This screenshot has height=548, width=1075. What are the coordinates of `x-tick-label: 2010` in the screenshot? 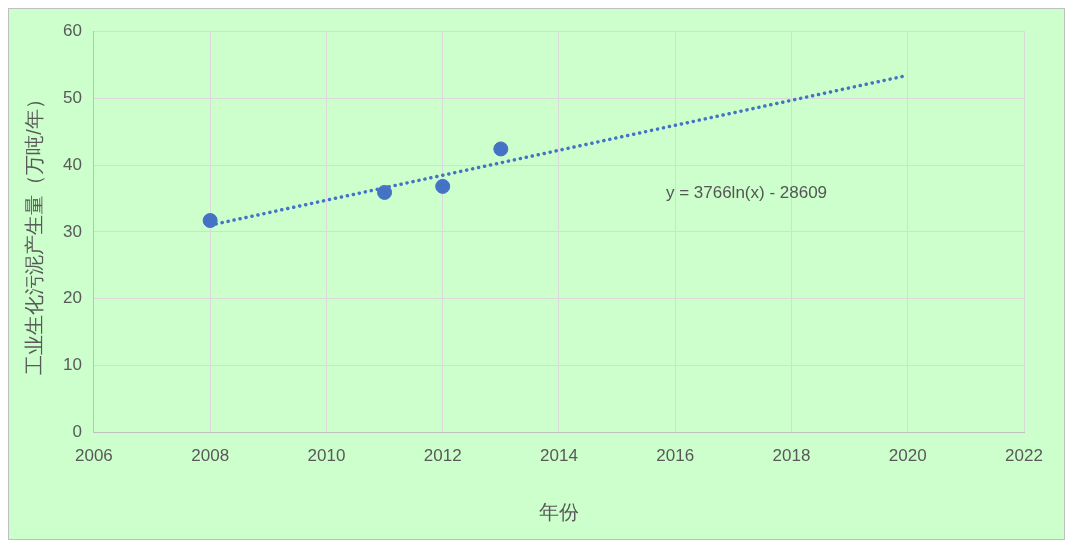 It's located at (326, 456).